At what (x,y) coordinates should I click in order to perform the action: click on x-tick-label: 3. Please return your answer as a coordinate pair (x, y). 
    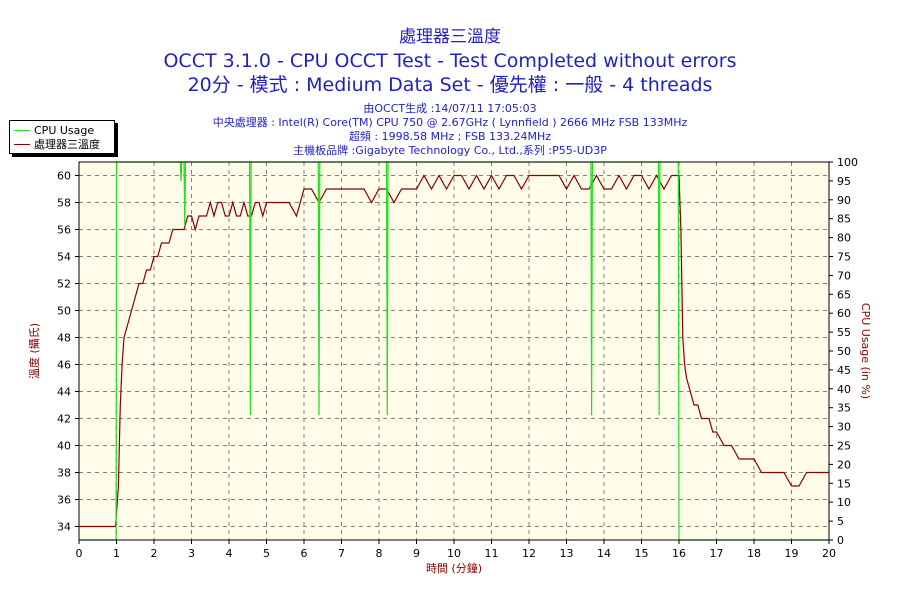
    Looking at the image, I should click on (191, 553).